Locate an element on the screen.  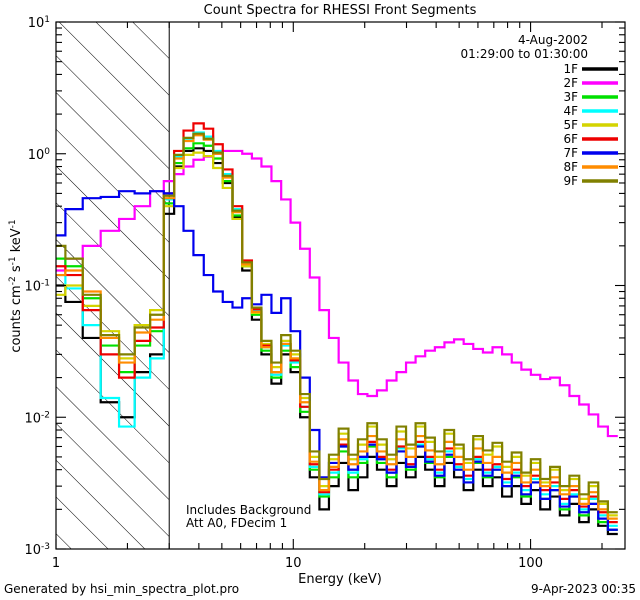
legend-label-1F: 1F is located at coordinates (570, 69).